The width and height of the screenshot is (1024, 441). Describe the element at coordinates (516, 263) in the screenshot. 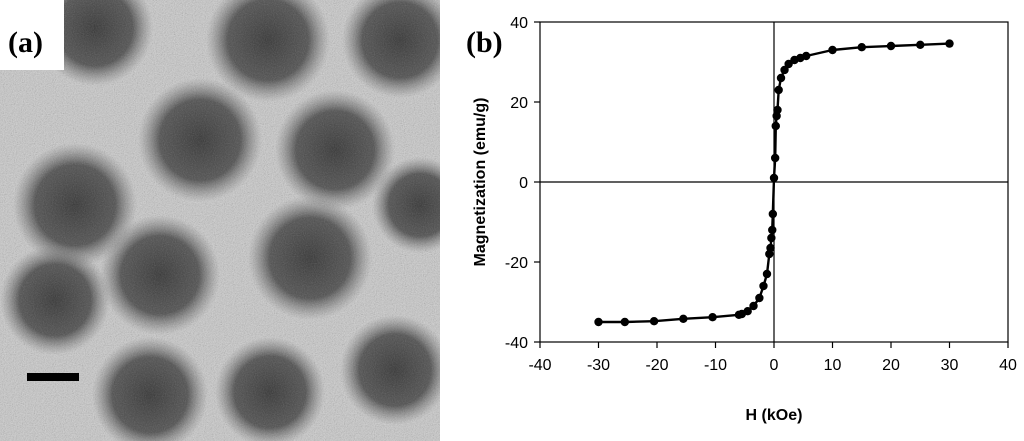

I see `y-tick-label: -20` at that location.